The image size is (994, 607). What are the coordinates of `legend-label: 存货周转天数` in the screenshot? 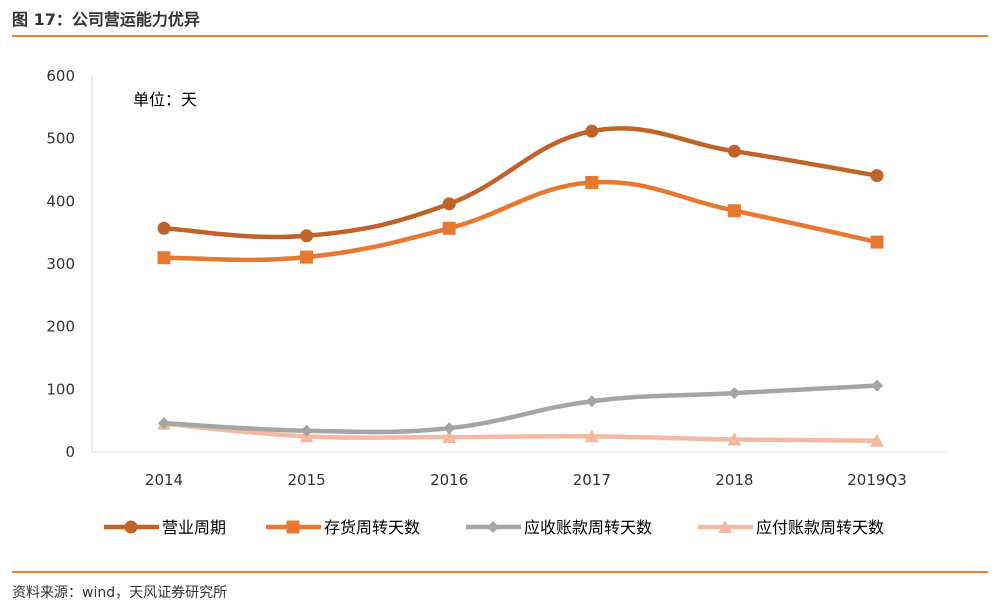 It's located at (372, 527).